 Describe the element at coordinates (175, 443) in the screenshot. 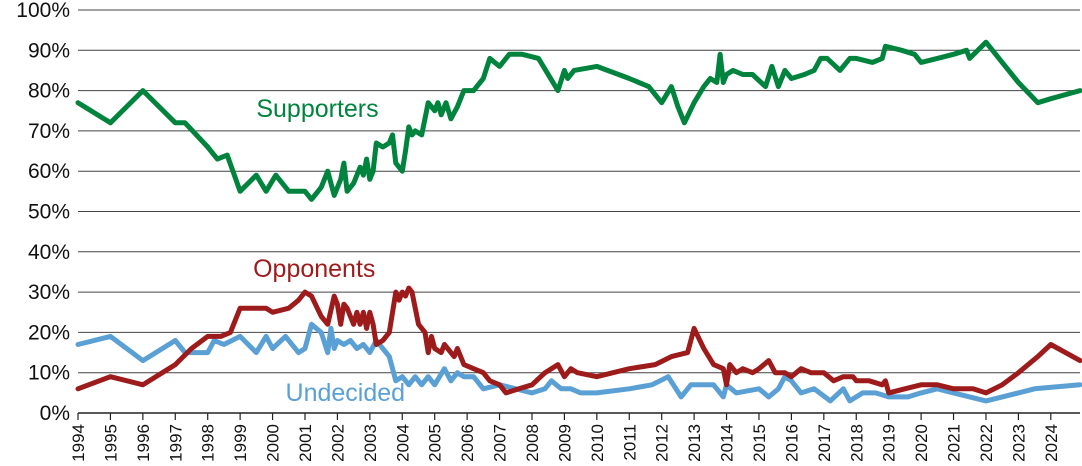

I see `x-tick-label-1997: 1997` at that location.